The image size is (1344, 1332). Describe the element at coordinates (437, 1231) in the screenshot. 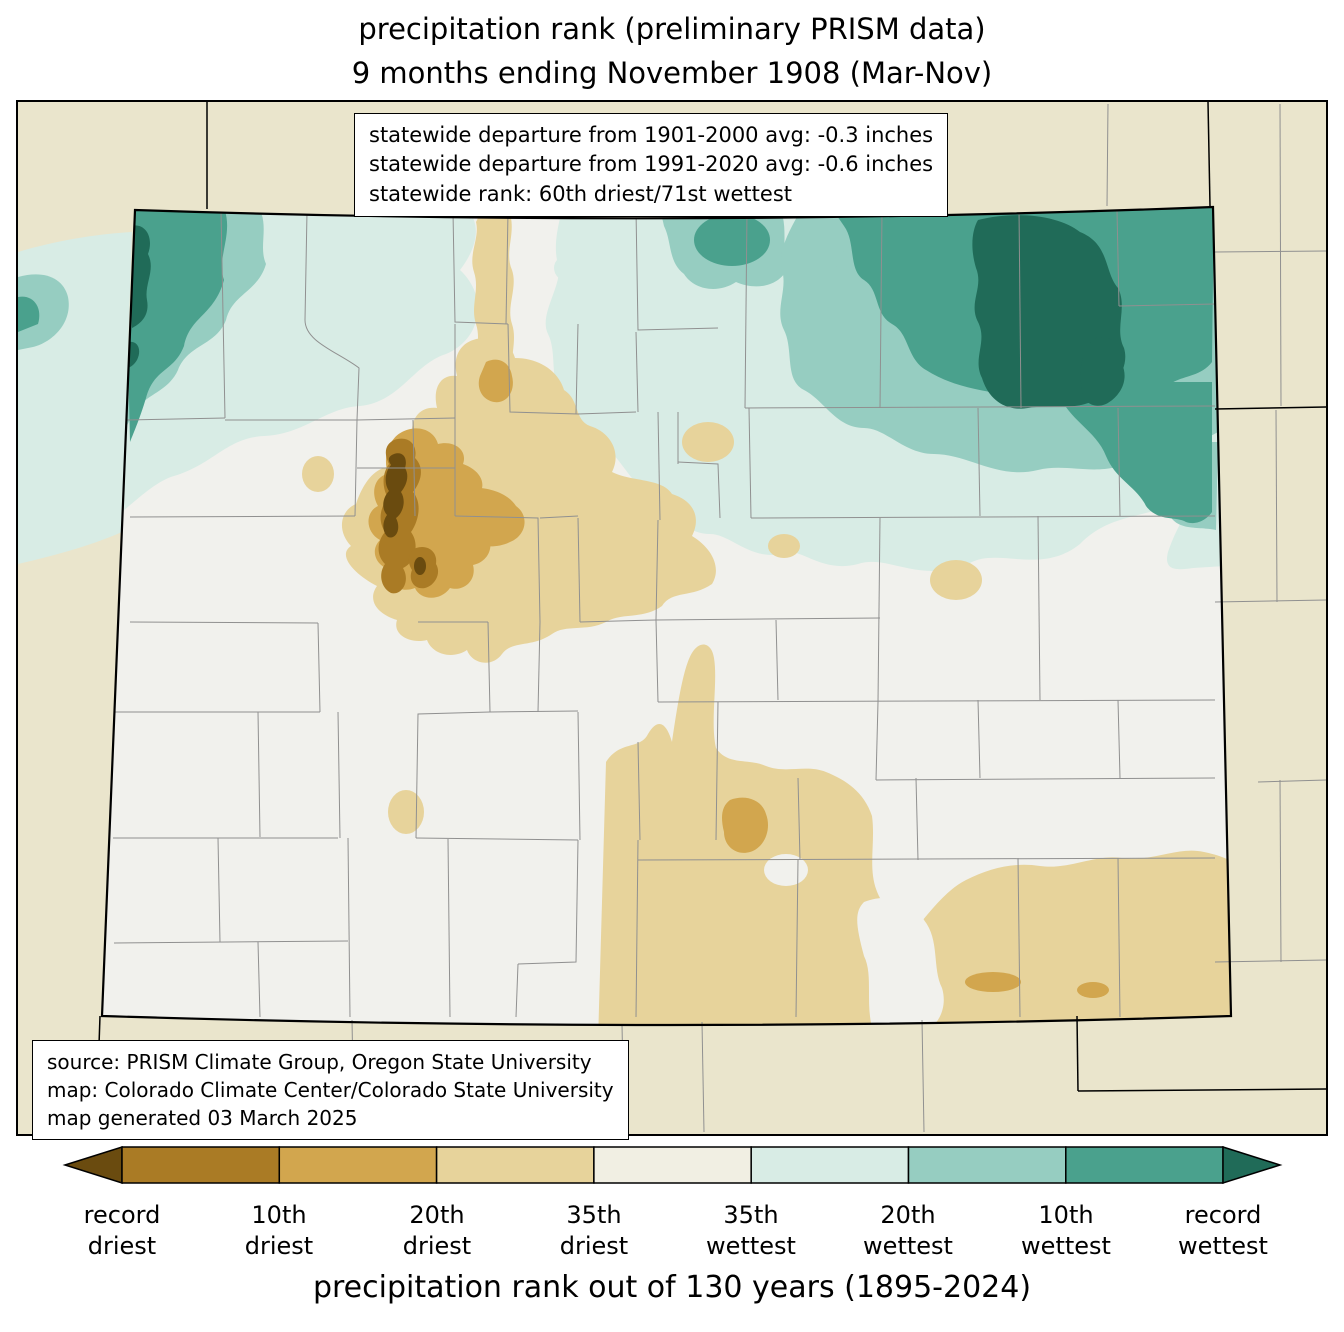

I see `legend-label-20th-driest: 20th driest` at that location.